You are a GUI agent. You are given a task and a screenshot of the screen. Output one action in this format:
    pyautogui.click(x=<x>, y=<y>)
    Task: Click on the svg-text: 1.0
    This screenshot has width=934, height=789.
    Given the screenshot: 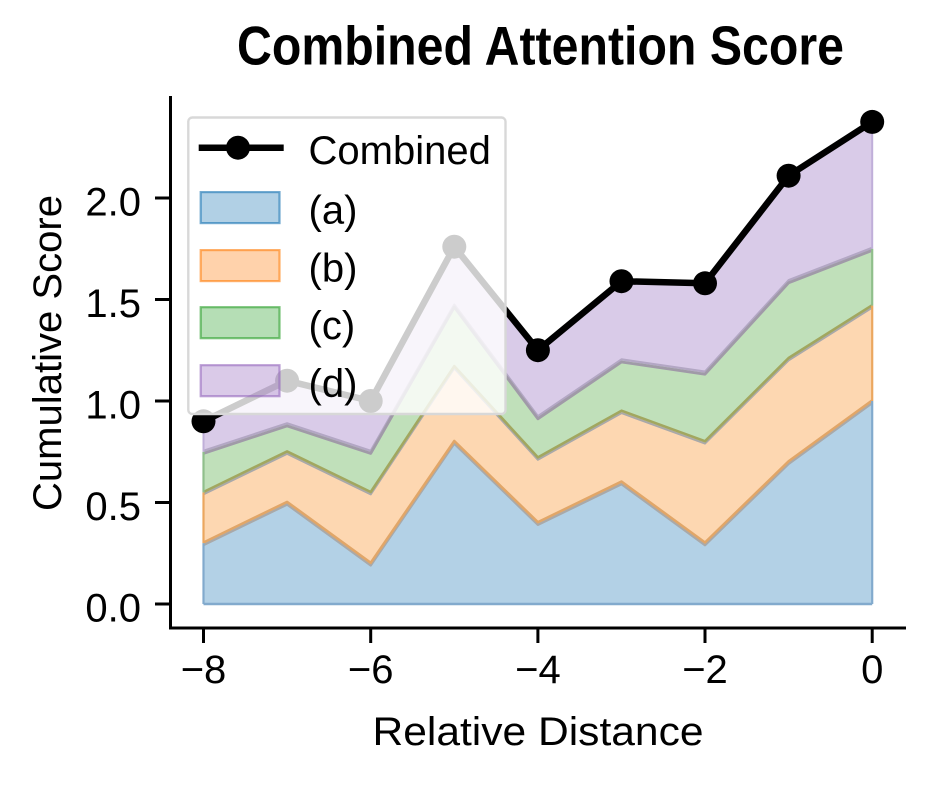 What is the action you would take?
    pyautogui.click(x=113, y=406)
    